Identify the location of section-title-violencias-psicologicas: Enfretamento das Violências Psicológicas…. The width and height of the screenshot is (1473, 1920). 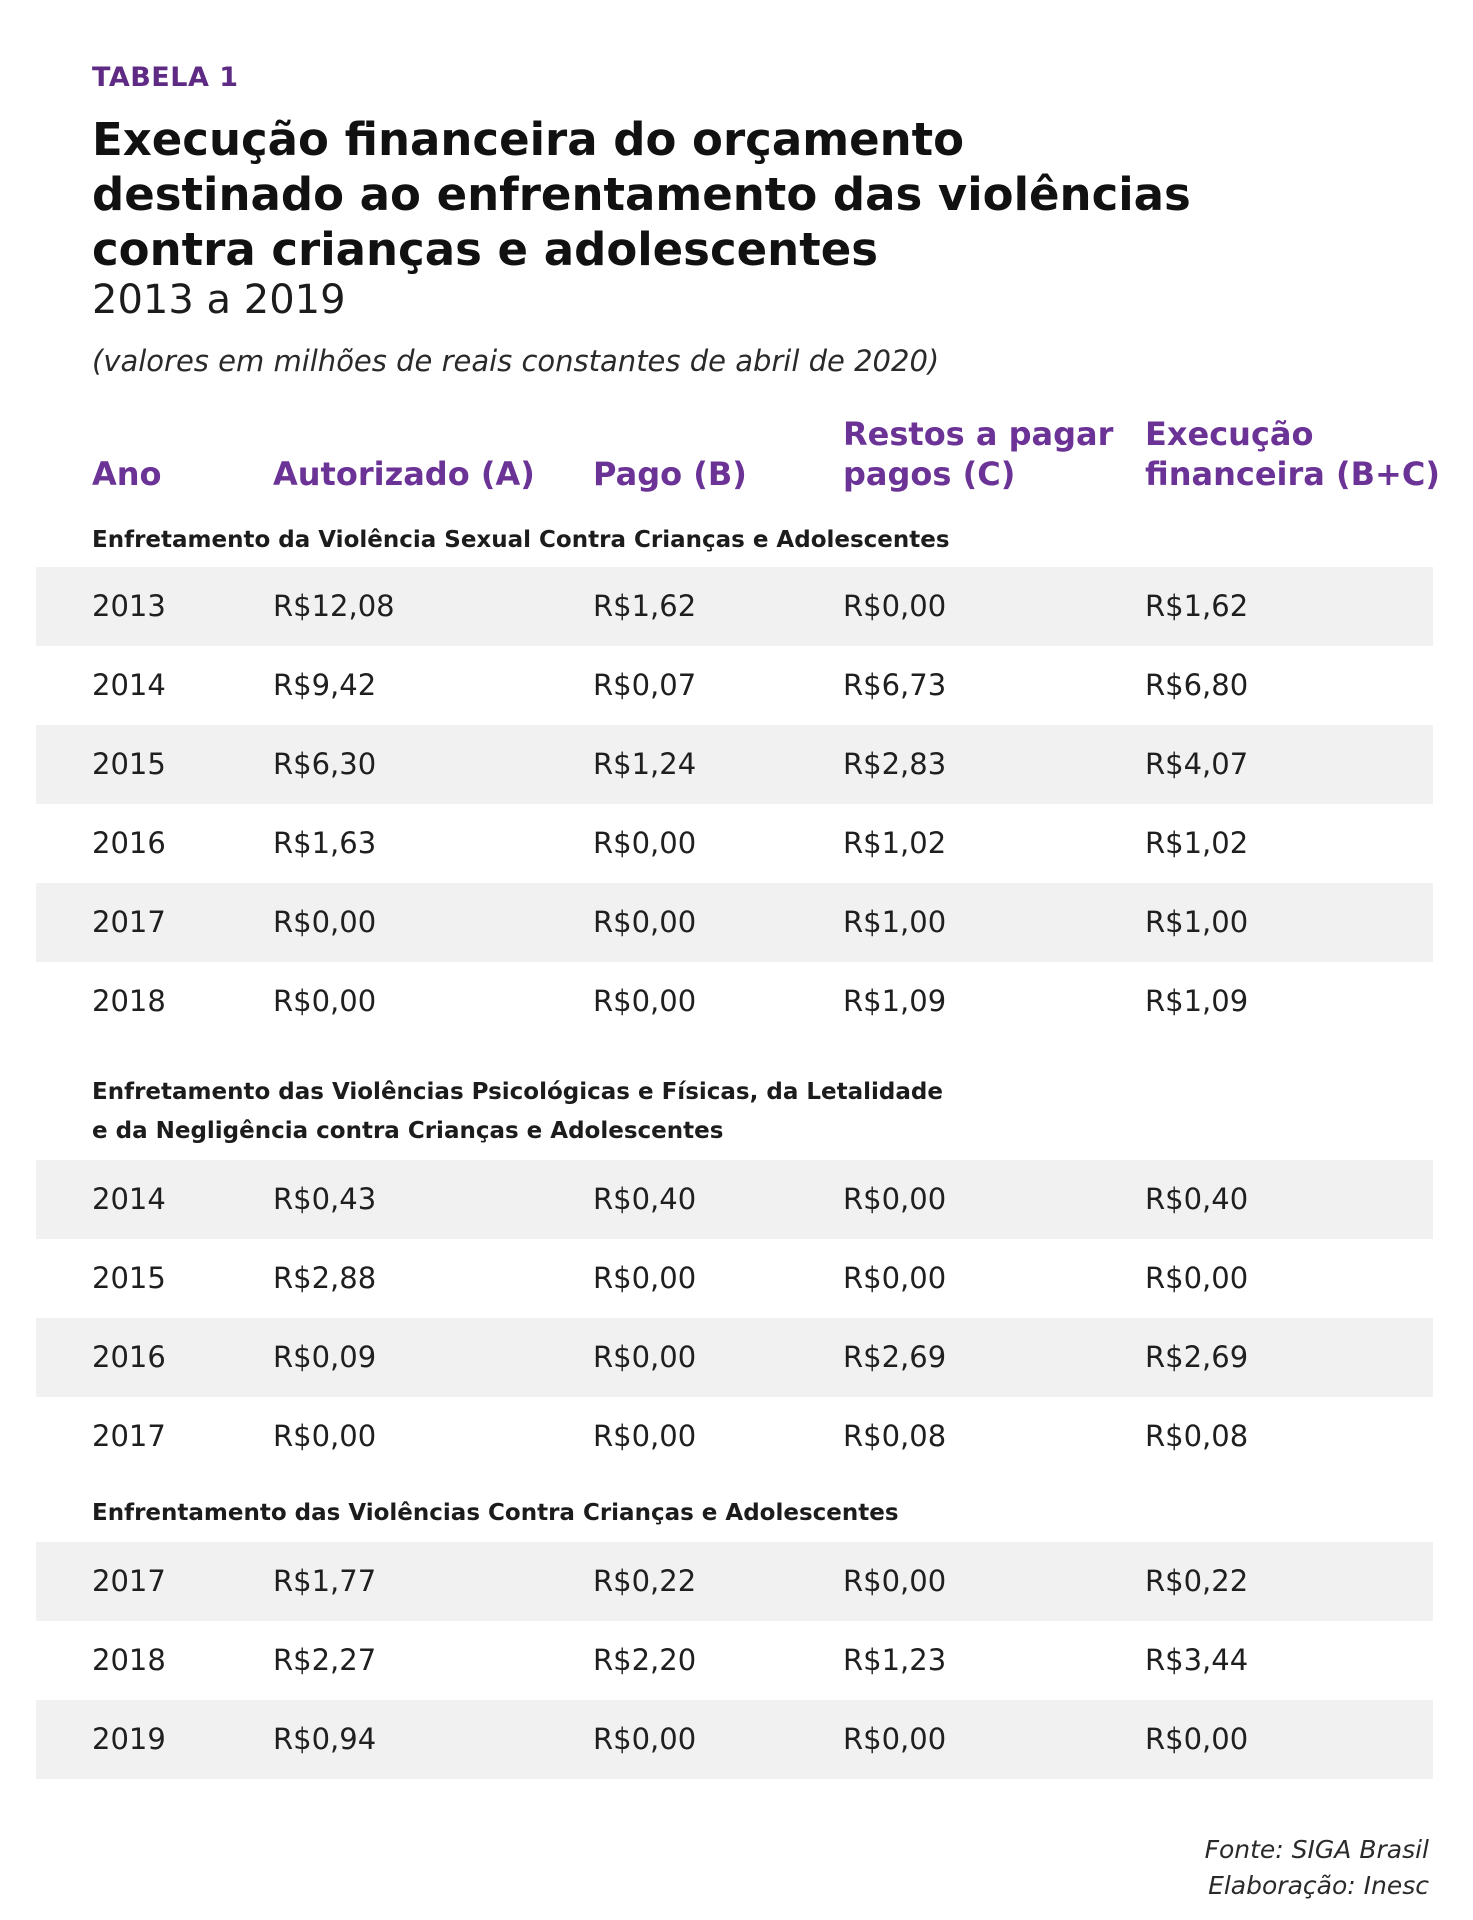
(592, 1112).